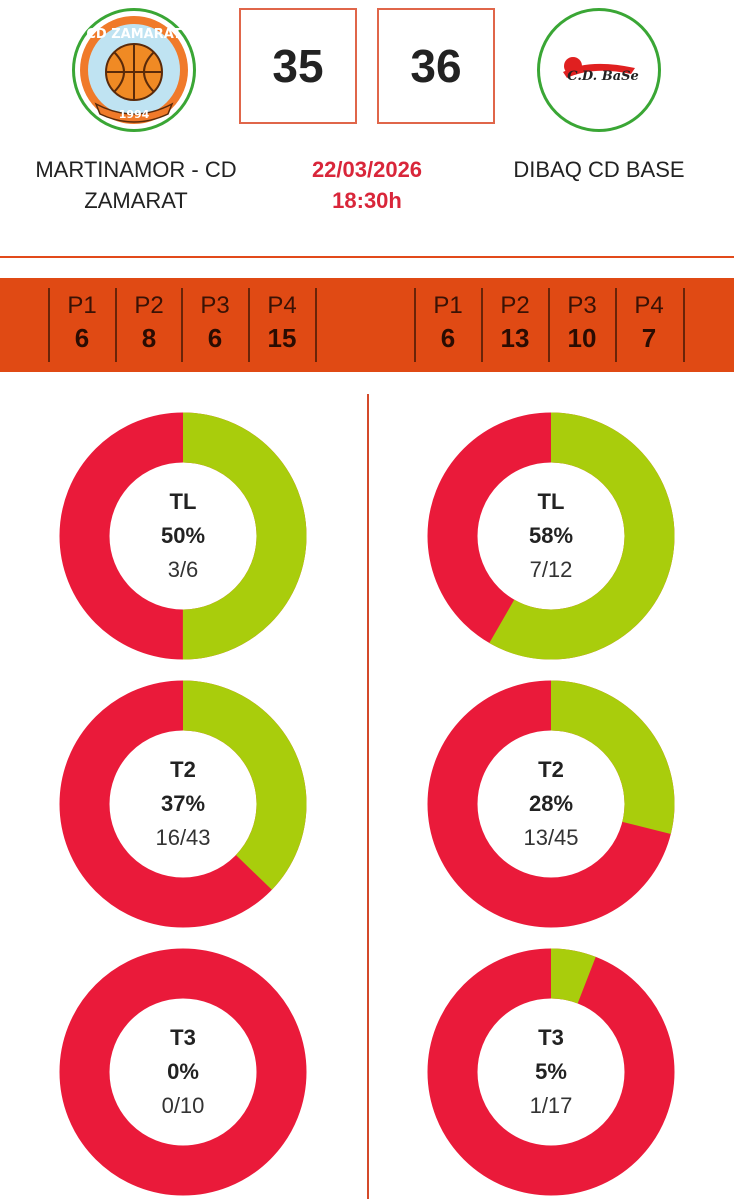  I want to click on quarter-value: 10, so click(582, 338).